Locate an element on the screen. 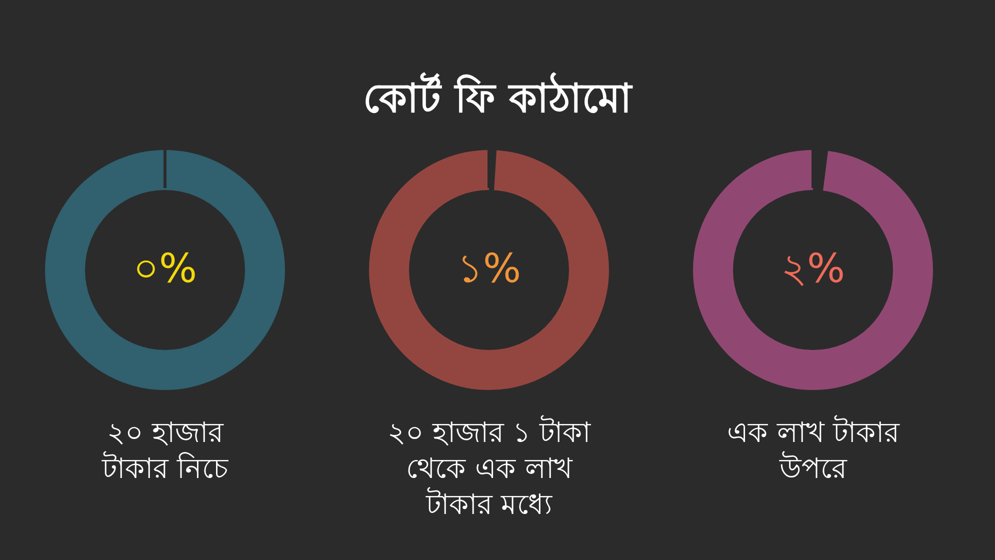 This screenshot has height=560, width=995. category-label: ২০ হাজার ১ টাকা থেকে এক লাখ টাকার মধ্যে is located at coordinates (490, 468).